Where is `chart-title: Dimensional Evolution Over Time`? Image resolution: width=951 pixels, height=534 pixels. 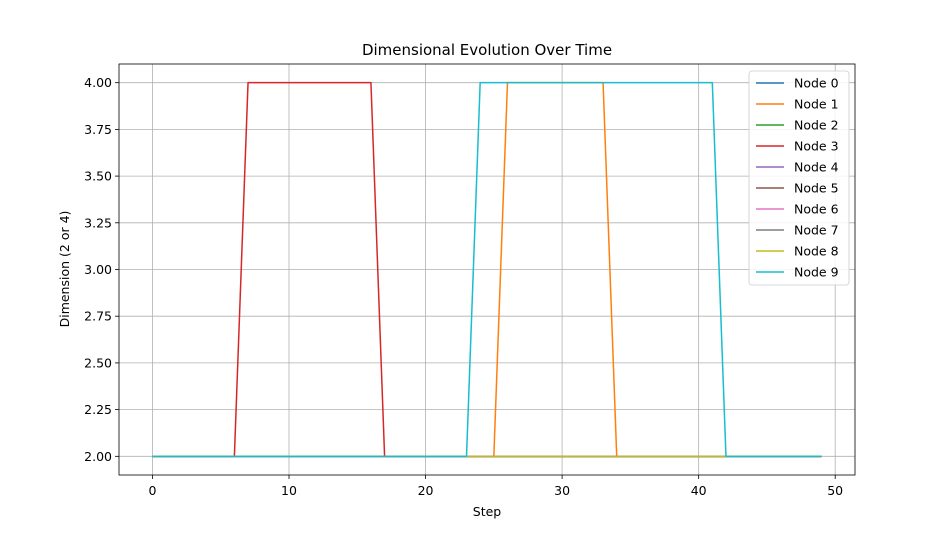
chart-title: Dimensional Evolution Over Time is located at coordinates (487, 50).